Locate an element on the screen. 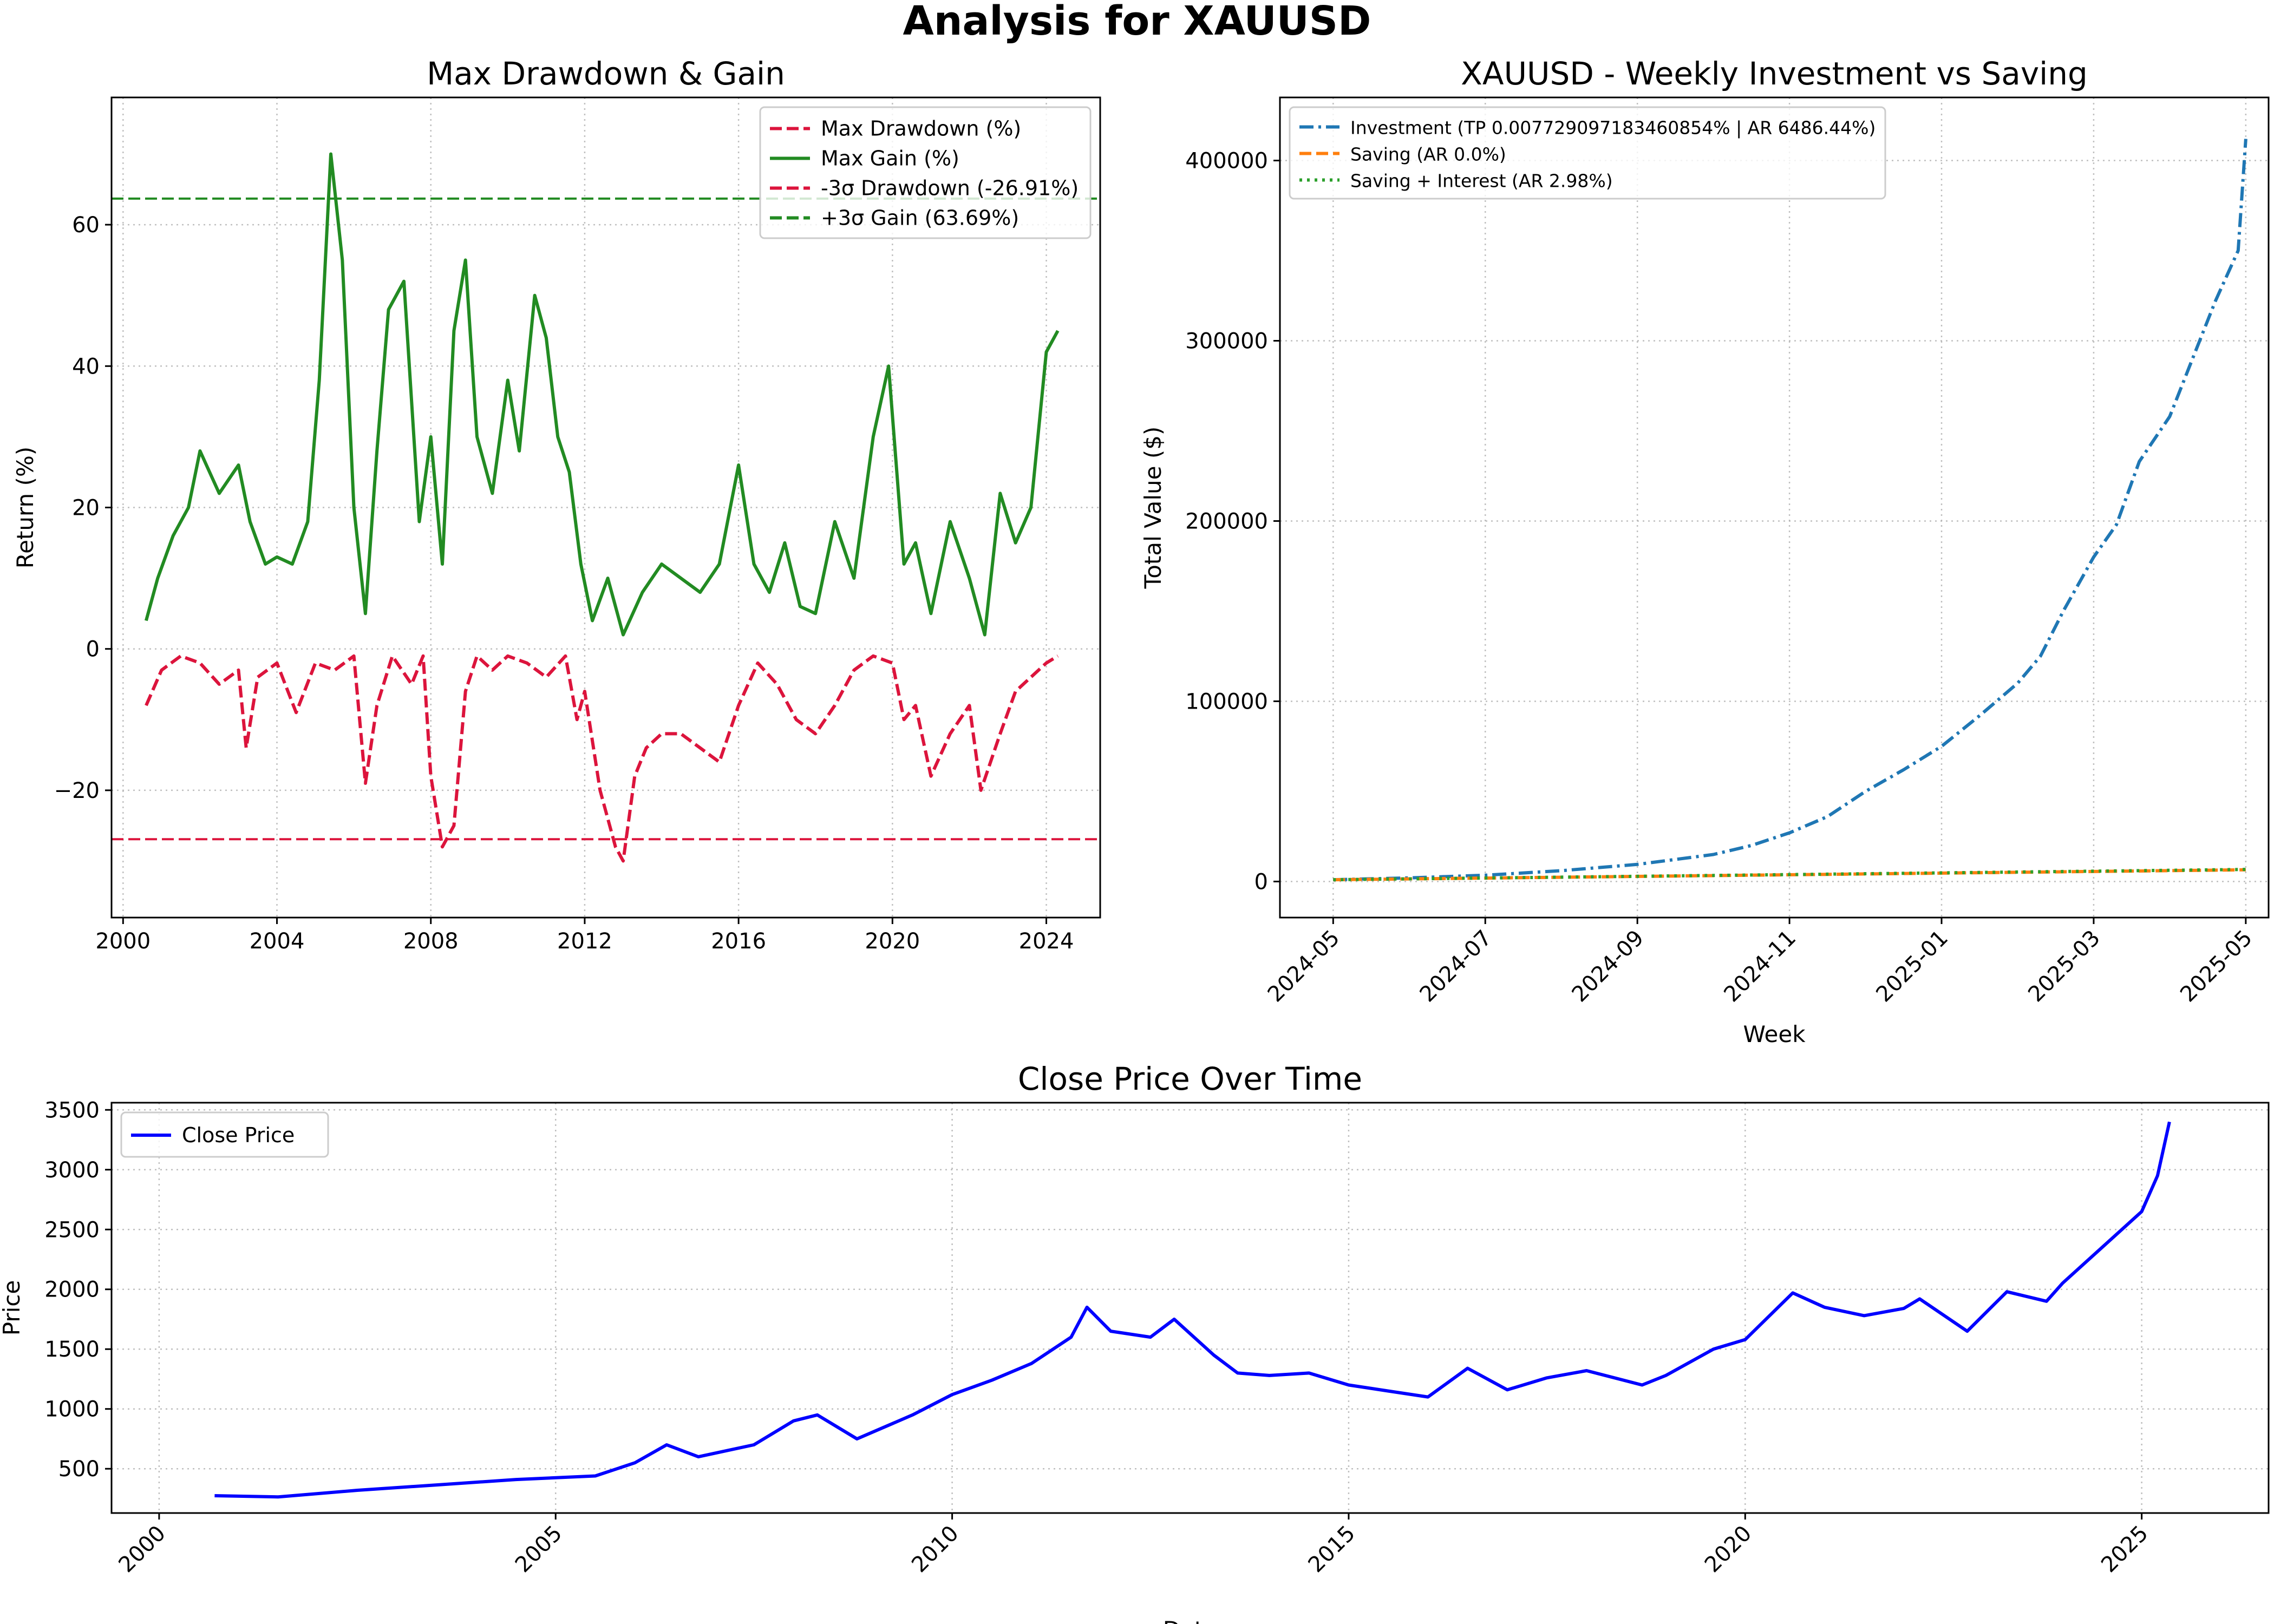 The width and height of the screenshot is (2274, 1624). x-tick-label: 2024-09 is located at coordinates (1608, 966).